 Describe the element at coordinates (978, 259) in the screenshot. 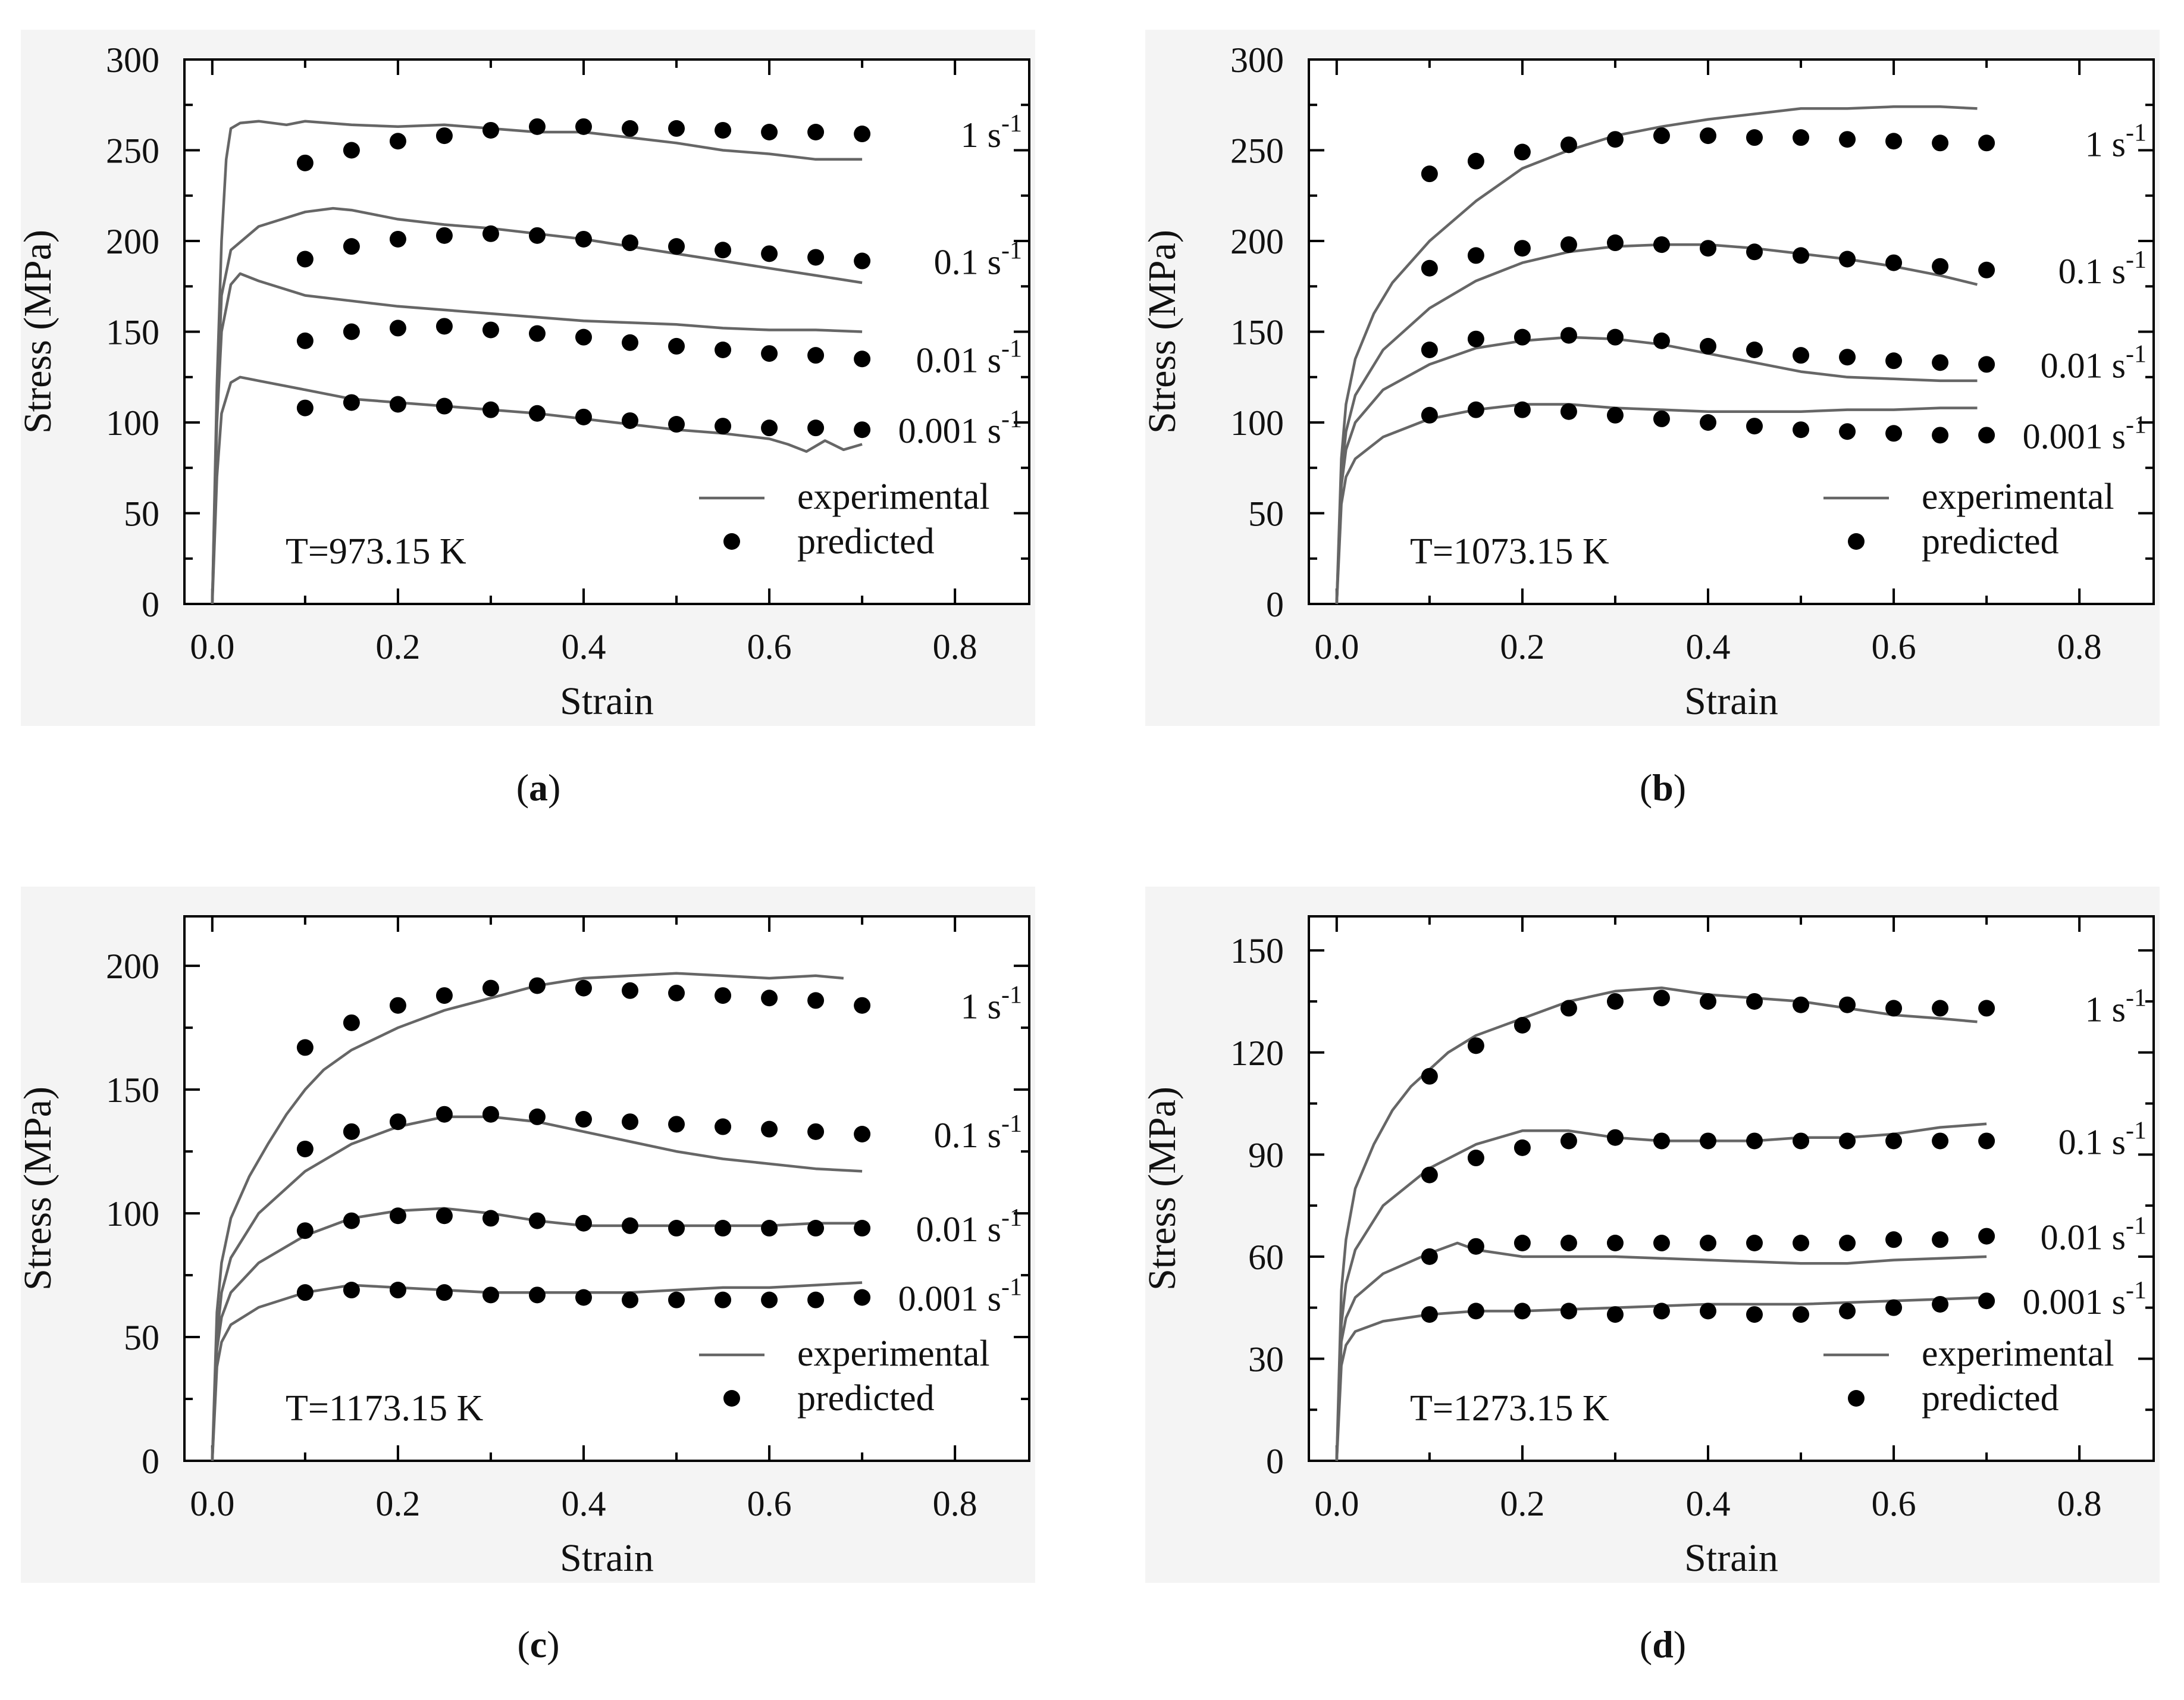

I see `rate-label-0-1-s: 0.1 s-1` at that location.